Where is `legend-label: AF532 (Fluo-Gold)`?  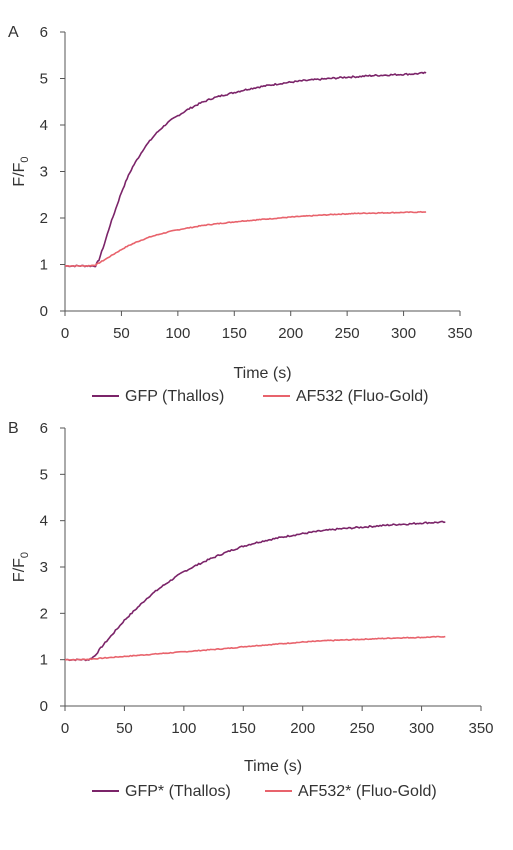 legend-label: AF532 (Fluo-Gold) is located at coordinates (362, 396).